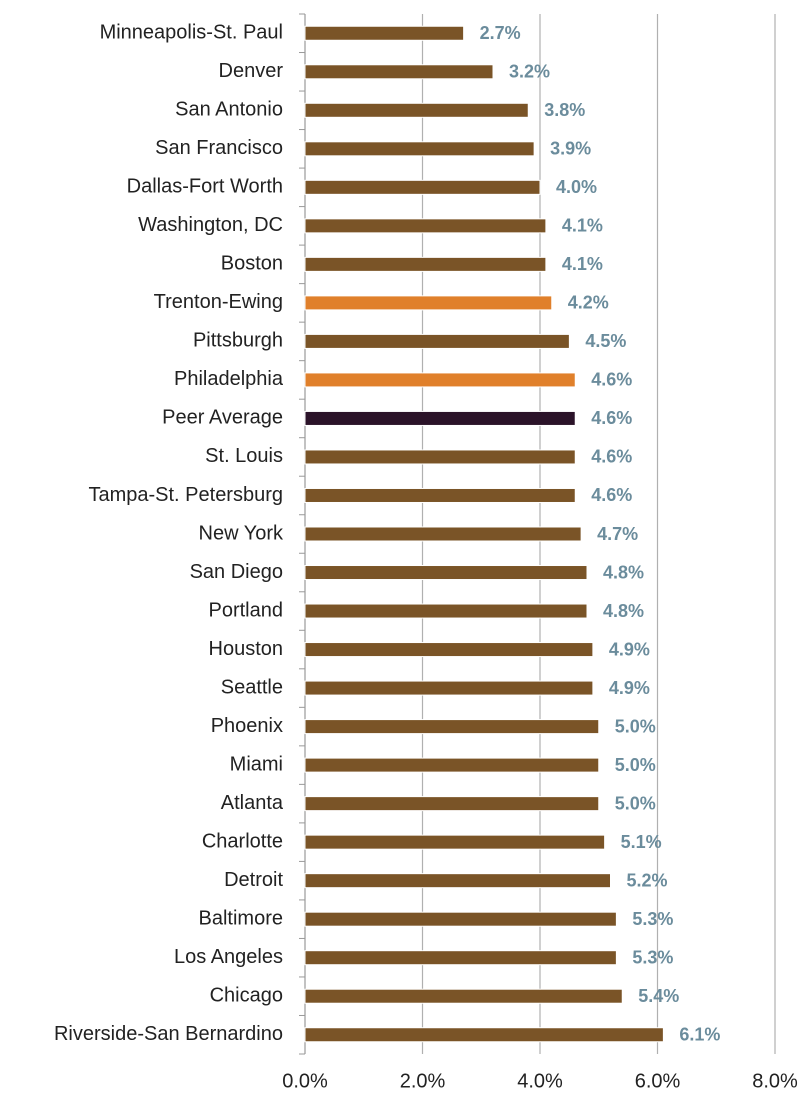 This screenshot has width=807, height=1094. What do you see at coordinates (244, 456) in the screenshot?
I see `category-label: St. Louis` at bounding box center [244, 456].